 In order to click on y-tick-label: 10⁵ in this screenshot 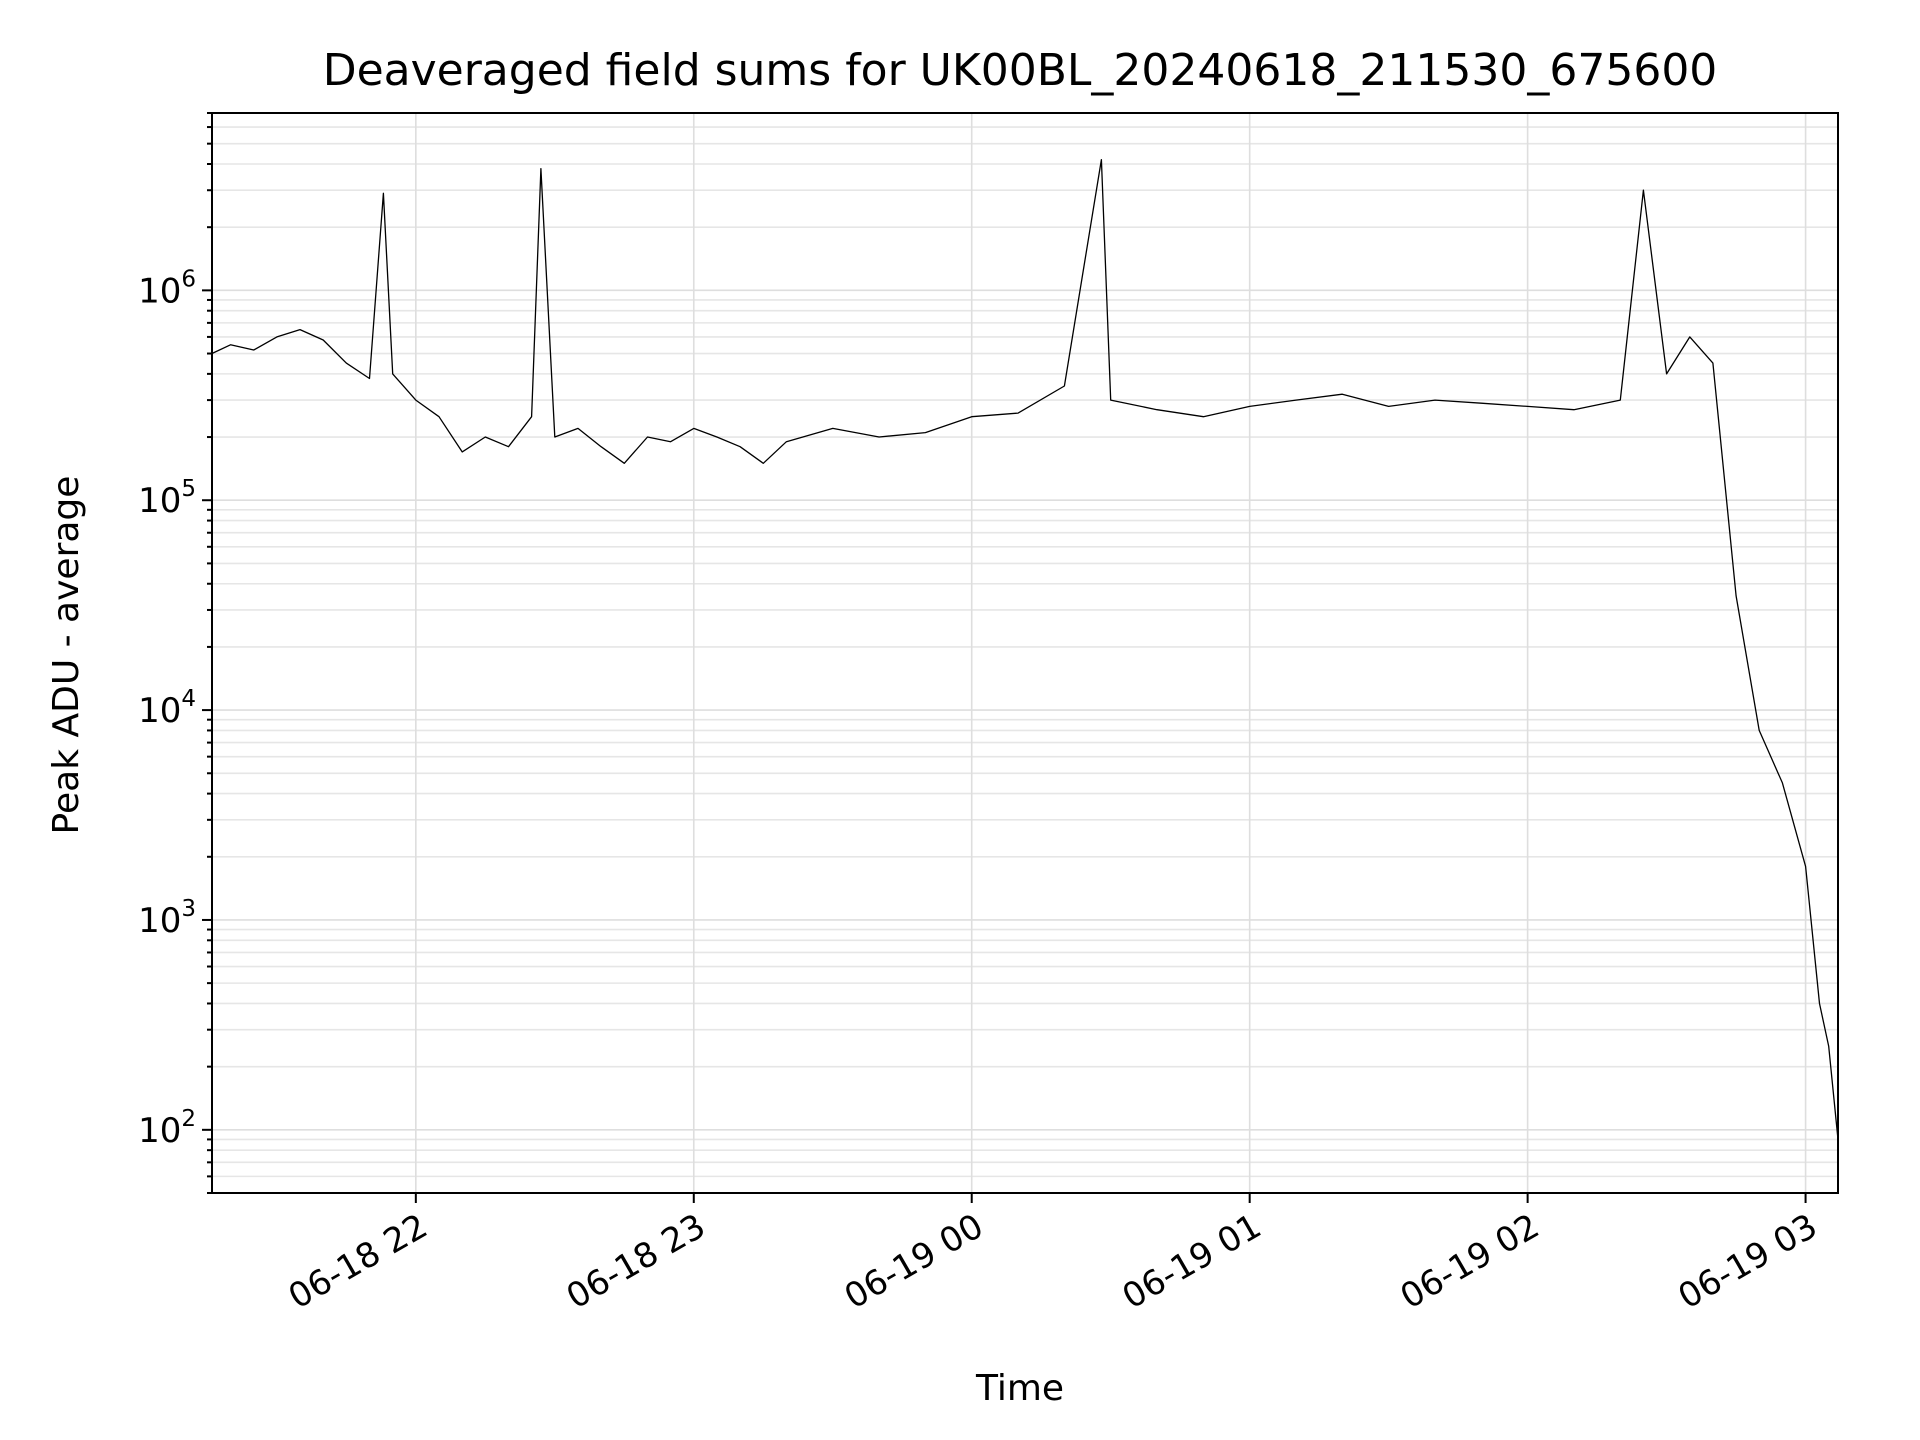, I will do `click(167, 498)`.